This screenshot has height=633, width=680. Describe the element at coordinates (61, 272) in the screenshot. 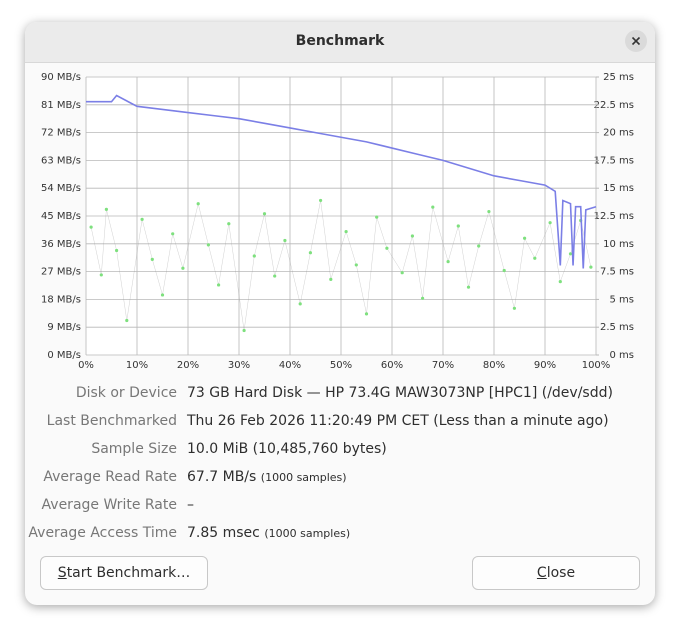

I see `y-tick-label: 27 MB/s` at that location.